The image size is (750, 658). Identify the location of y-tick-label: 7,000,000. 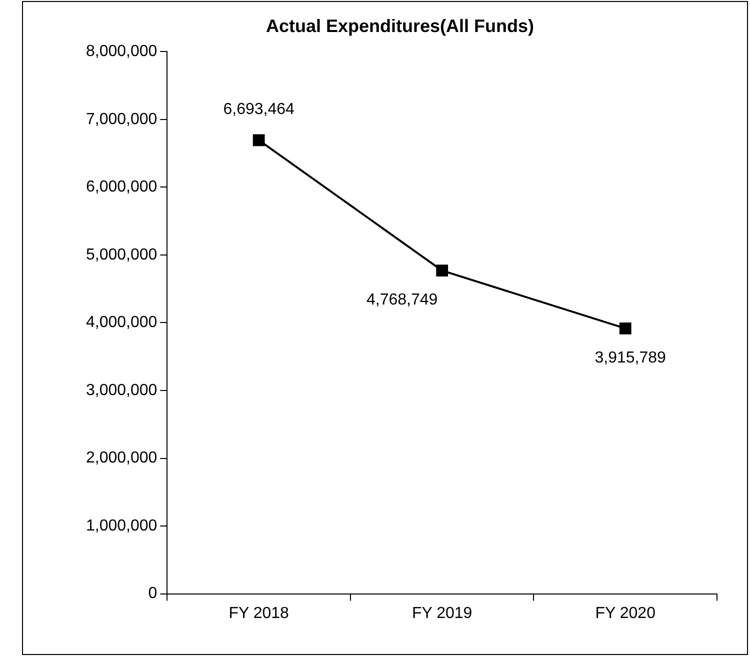
(122, 119).